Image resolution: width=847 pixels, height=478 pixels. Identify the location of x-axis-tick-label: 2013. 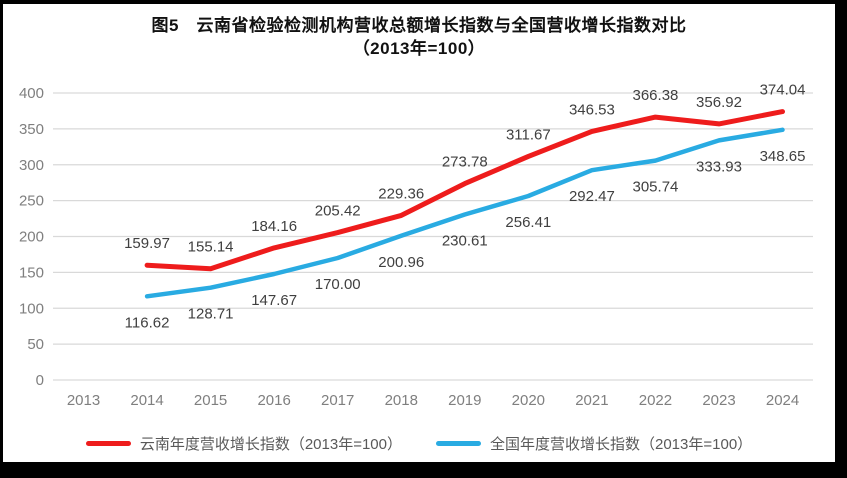
(83, 400).